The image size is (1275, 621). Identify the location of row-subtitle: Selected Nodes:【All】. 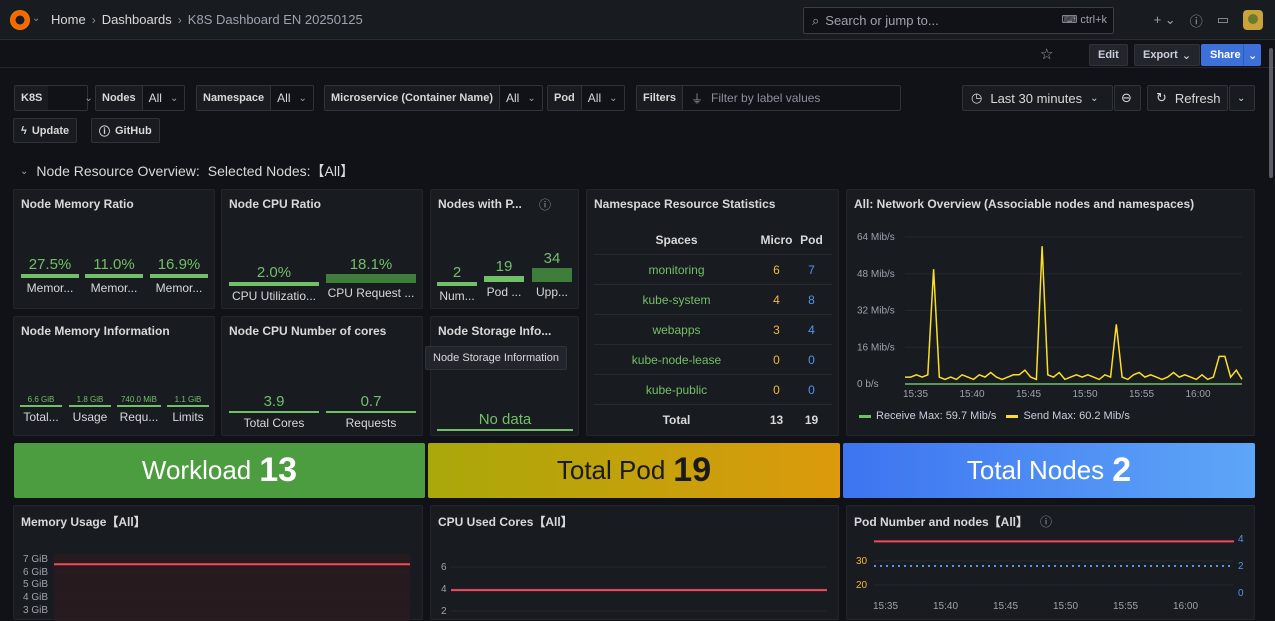
(281, 171).